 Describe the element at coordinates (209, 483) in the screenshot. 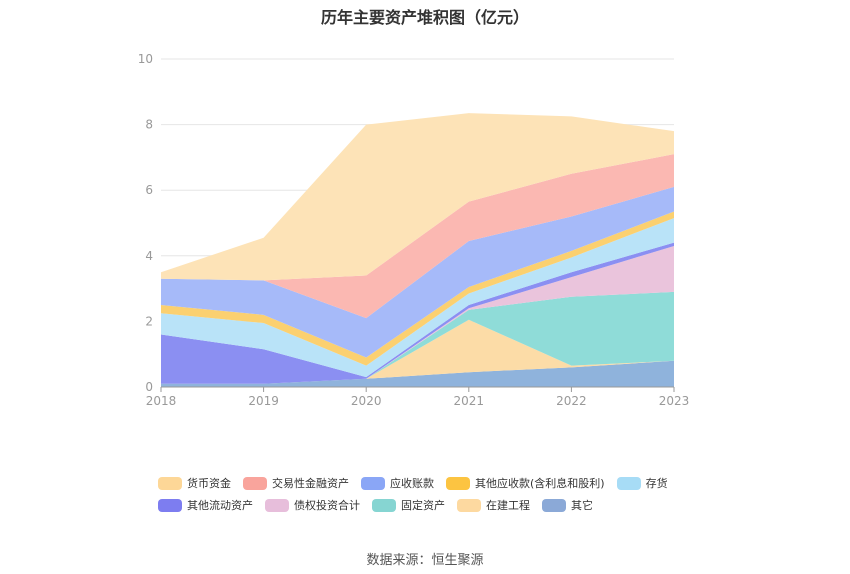

I see `legend-label: 货币资金` at that location.